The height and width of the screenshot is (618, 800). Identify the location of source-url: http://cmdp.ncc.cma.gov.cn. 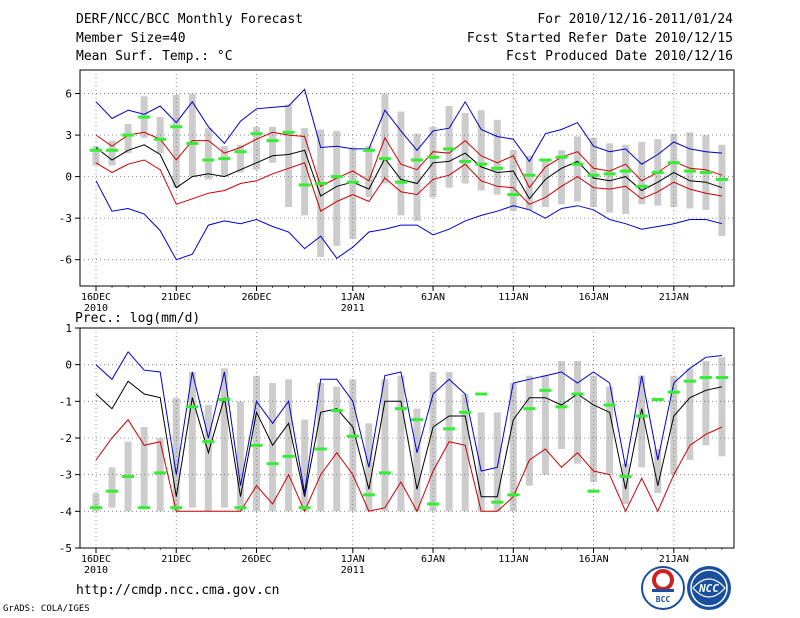
(178, 590).